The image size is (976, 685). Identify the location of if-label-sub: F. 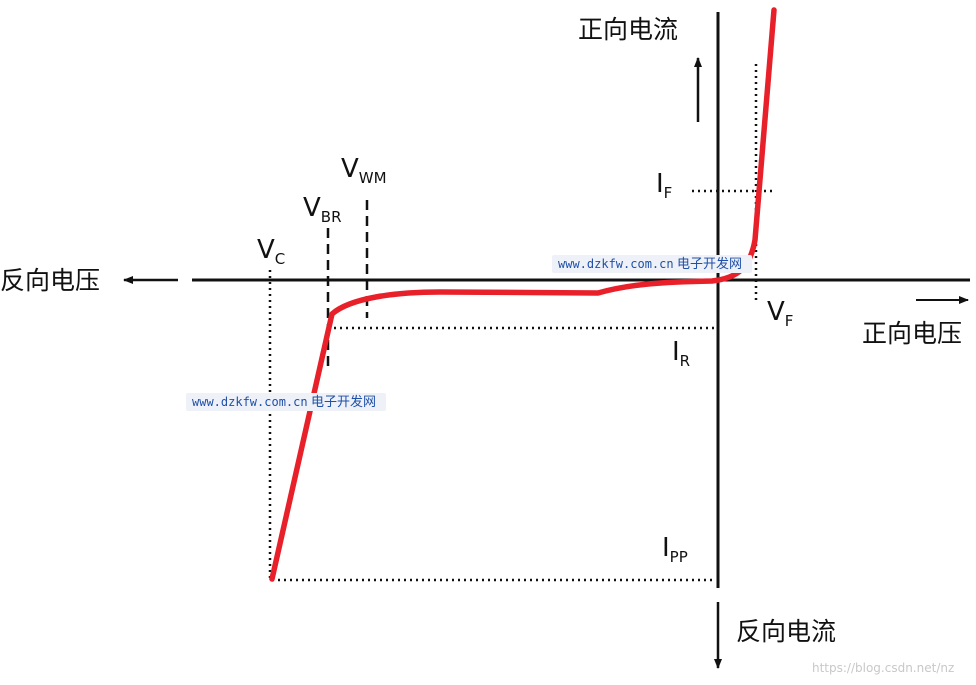
(668, 193).